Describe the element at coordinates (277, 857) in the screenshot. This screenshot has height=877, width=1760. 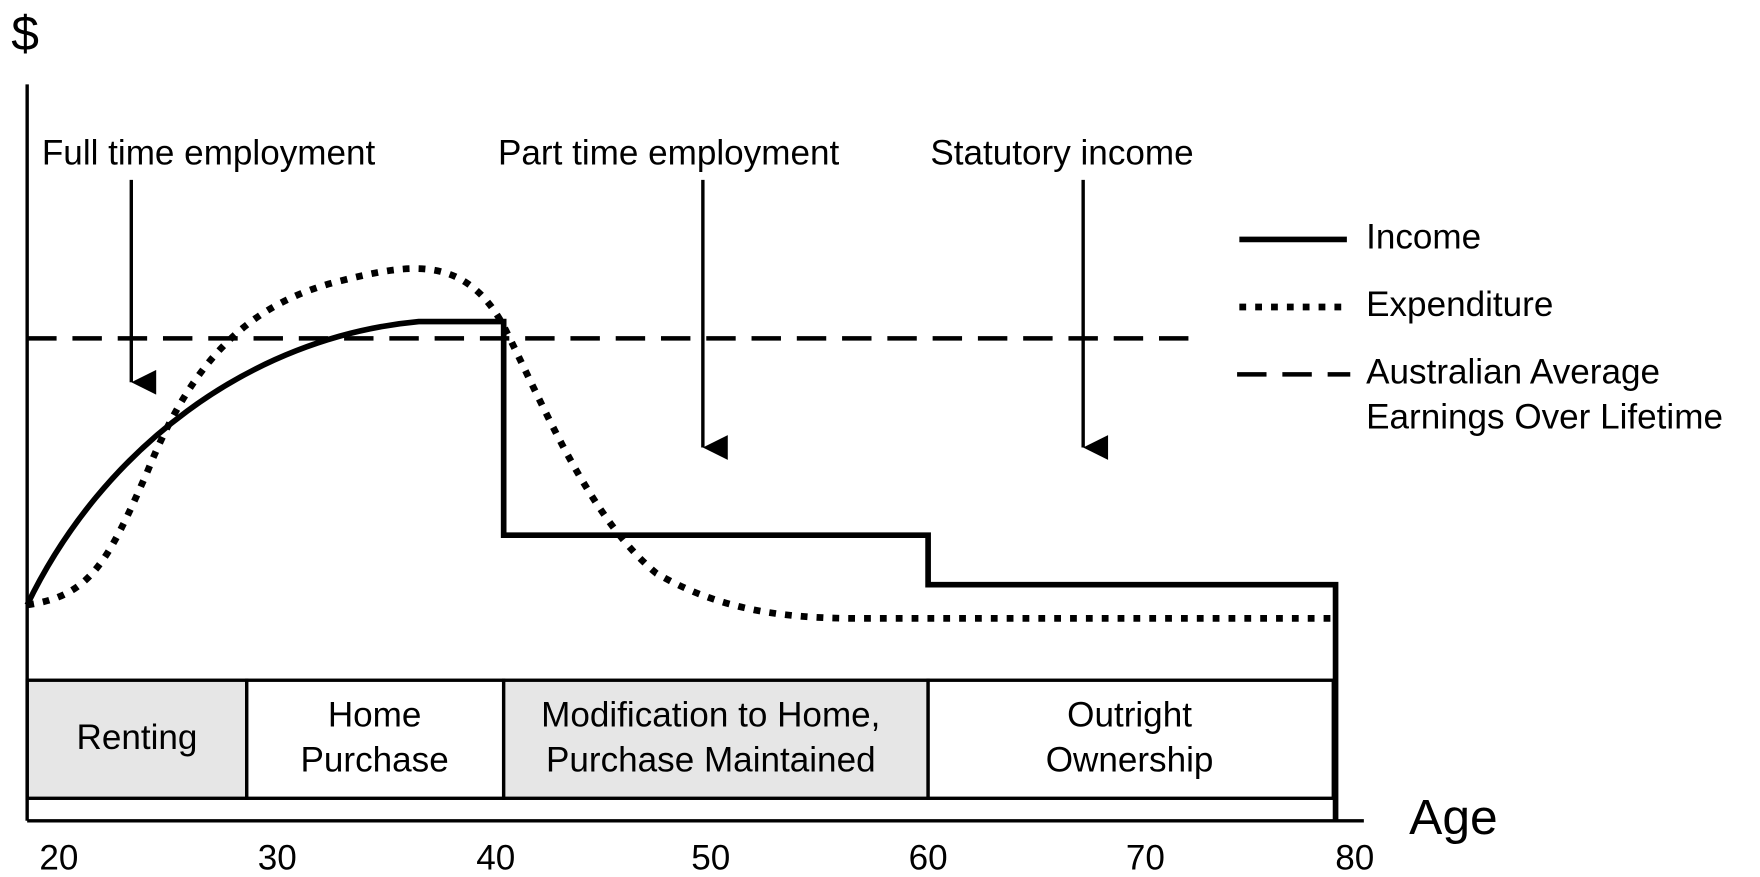
I see `x-tick-label: 30` at that location.